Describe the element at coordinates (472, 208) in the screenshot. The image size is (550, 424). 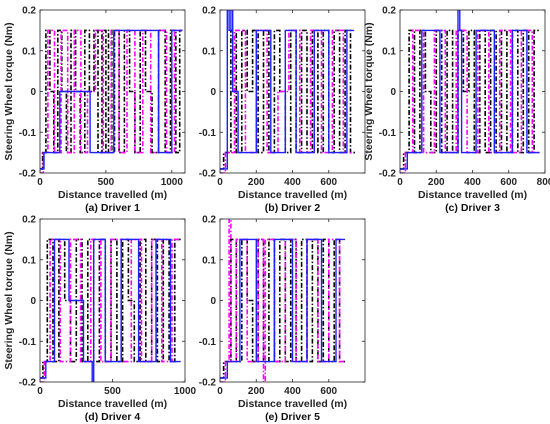
I see `panel-caption: (c) Driver 3` at that location.